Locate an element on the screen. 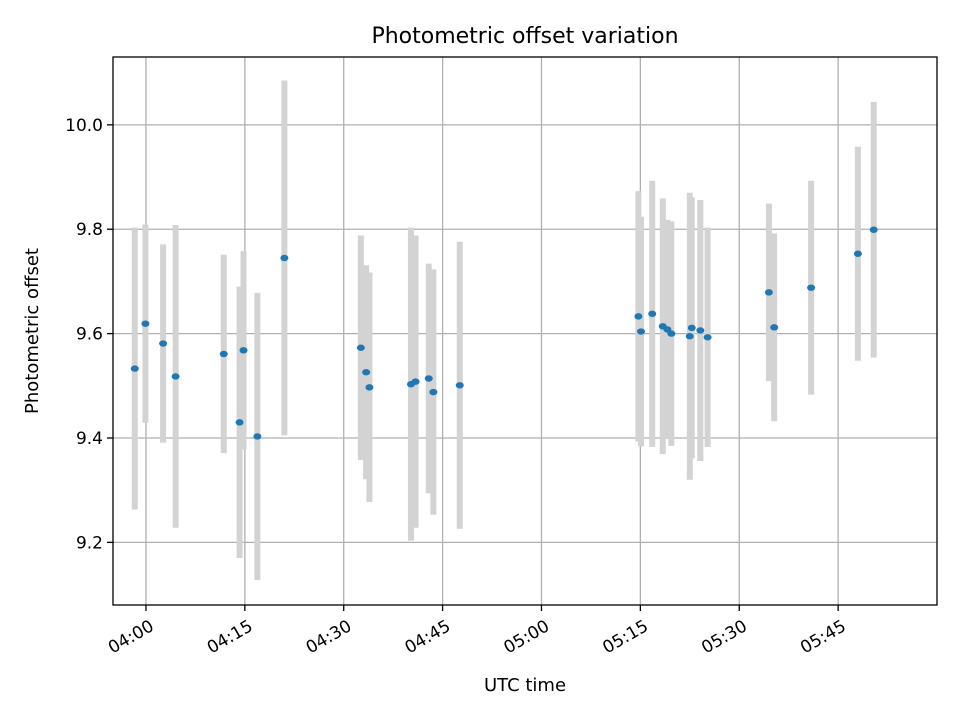 This screenshot has height=720, width=960. y-tick-label: 9.8 is located at coordinates (89, 230).